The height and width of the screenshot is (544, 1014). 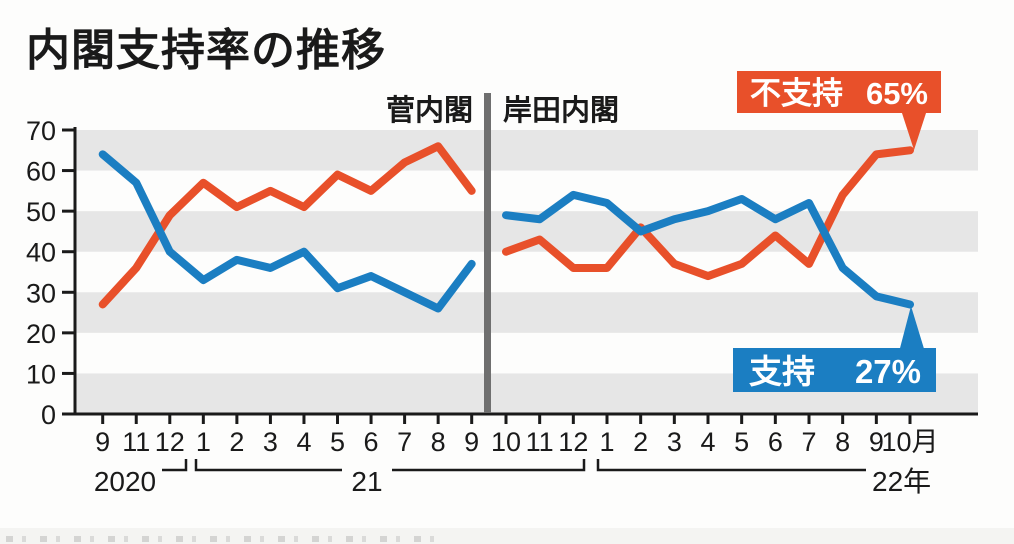 I want to click on year-bracket-21-left, so click(x=268, y=465).